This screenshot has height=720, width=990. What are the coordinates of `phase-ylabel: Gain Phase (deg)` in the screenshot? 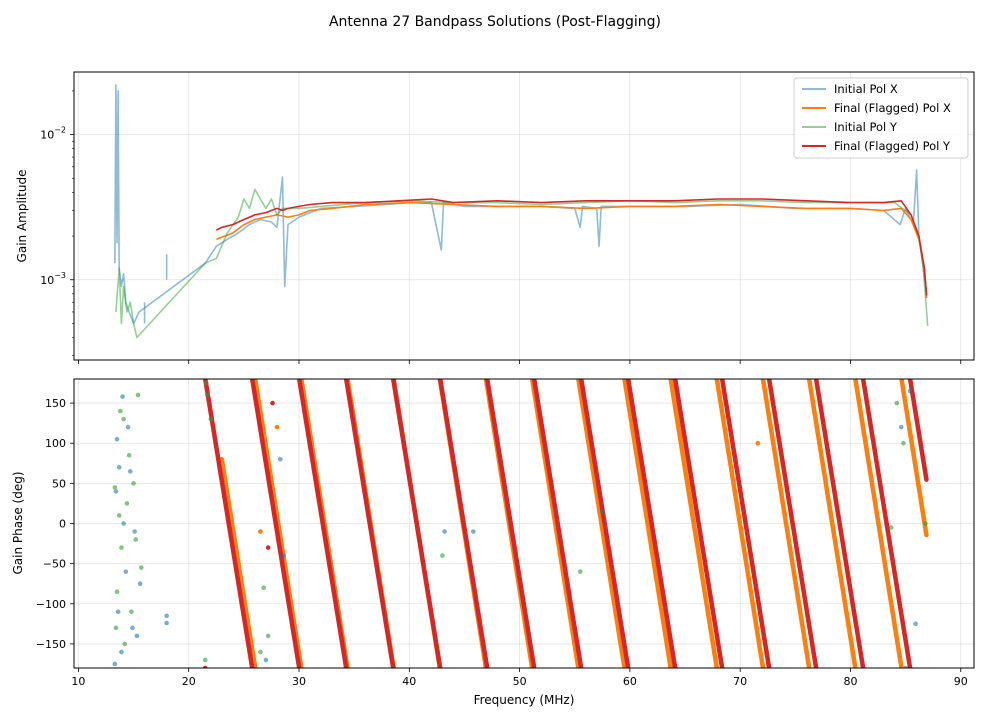 It's located at (18, 522).